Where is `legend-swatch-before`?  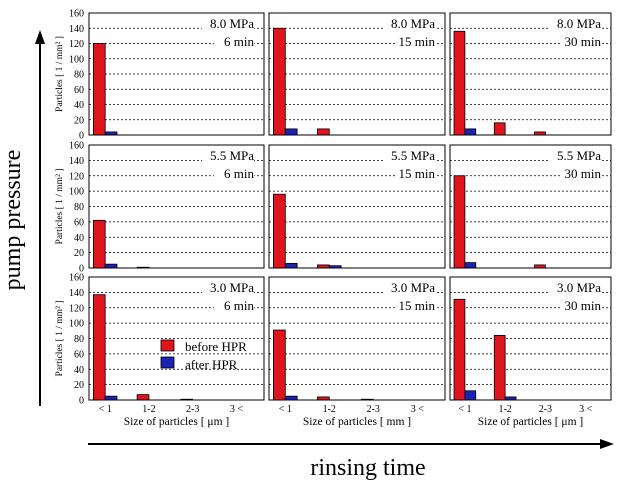 legend-swatch-before is located at coordinates (167, 345).